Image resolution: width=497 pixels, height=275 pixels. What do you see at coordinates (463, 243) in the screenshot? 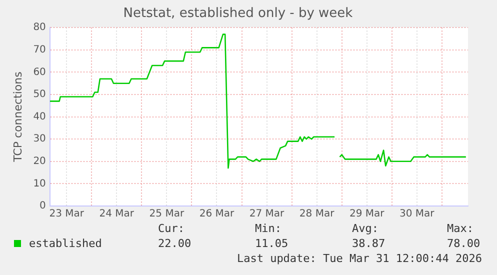
I see `text: 78.00` at bounding box center [463, 243].